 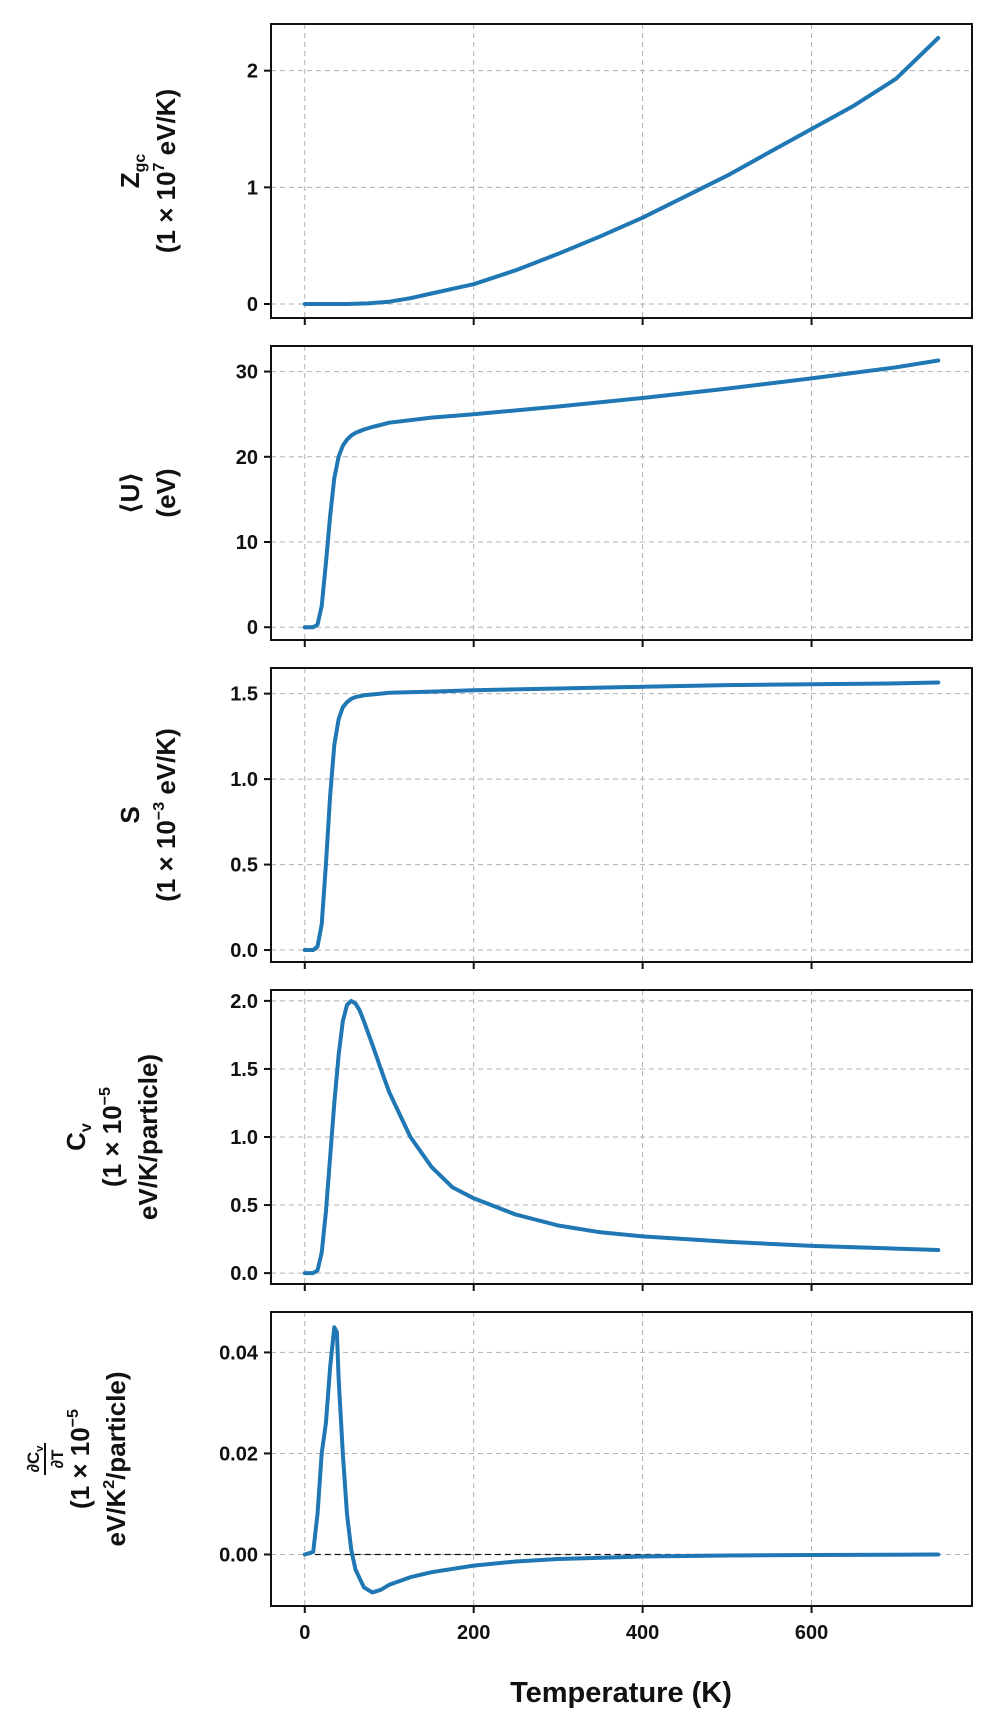 I want to click on y-tick-label: 2.0, so click(x=244, y=1002).